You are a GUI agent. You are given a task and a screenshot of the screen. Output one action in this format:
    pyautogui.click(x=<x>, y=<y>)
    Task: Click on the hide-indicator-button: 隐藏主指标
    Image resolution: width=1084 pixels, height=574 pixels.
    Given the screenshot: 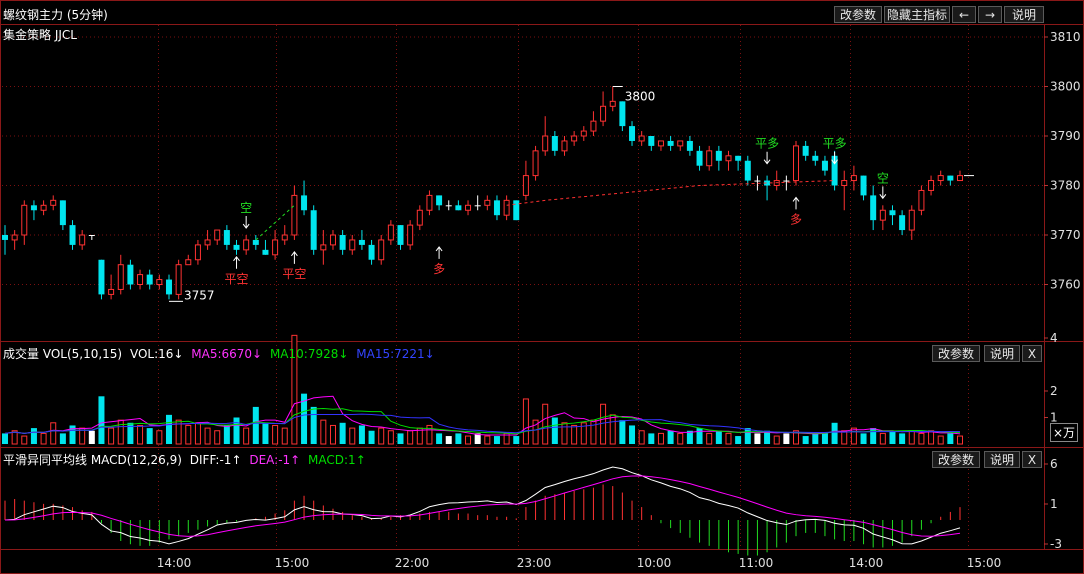 What is the action you would take?
    pyautogui.click(x=917, y=14)
    